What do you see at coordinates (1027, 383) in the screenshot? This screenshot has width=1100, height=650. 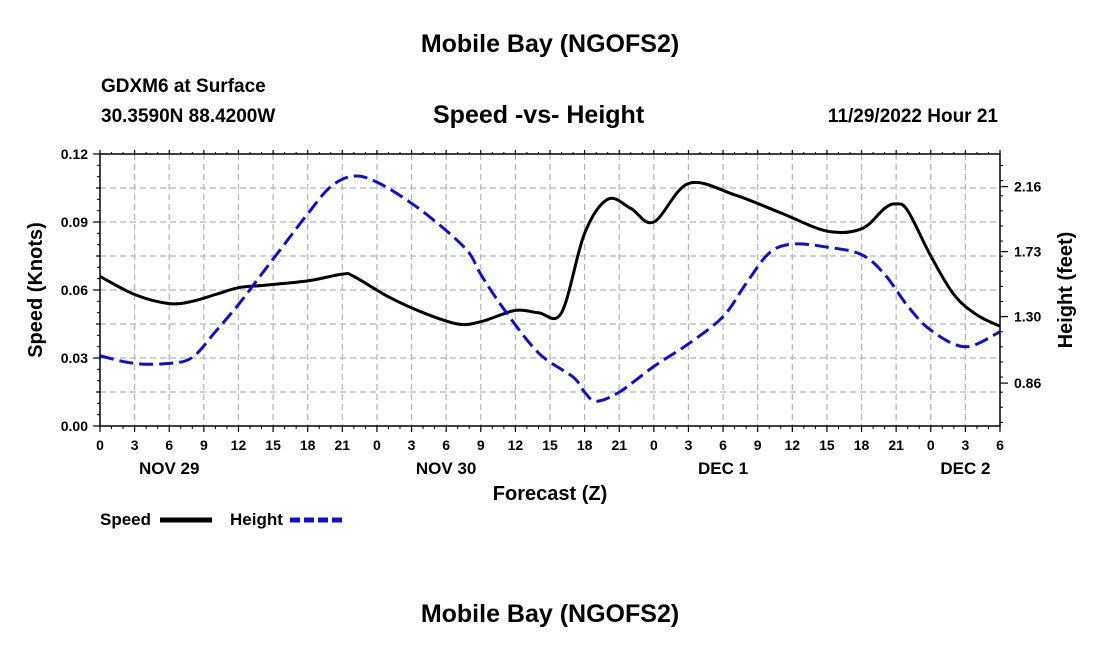 I see `y-tick-label-right: 0.86` at bounding box center [1027, 383].